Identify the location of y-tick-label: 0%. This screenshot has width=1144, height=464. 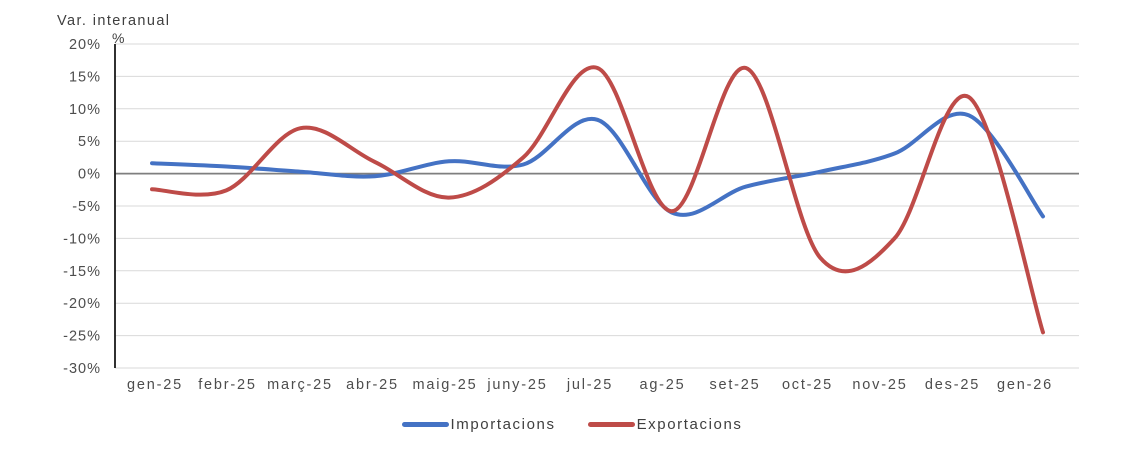
(89, 175).